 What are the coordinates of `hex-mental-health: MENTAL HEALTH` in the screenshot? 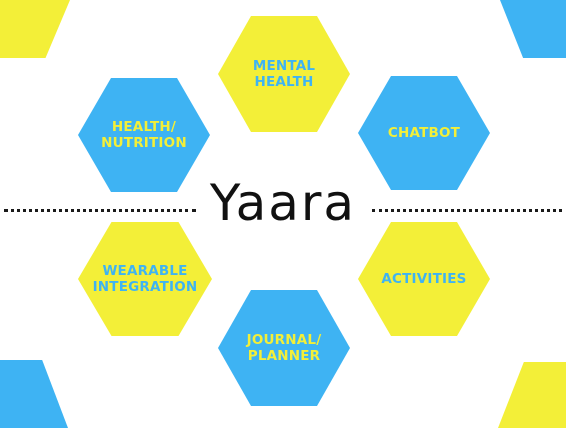 It's located at (284, 74).